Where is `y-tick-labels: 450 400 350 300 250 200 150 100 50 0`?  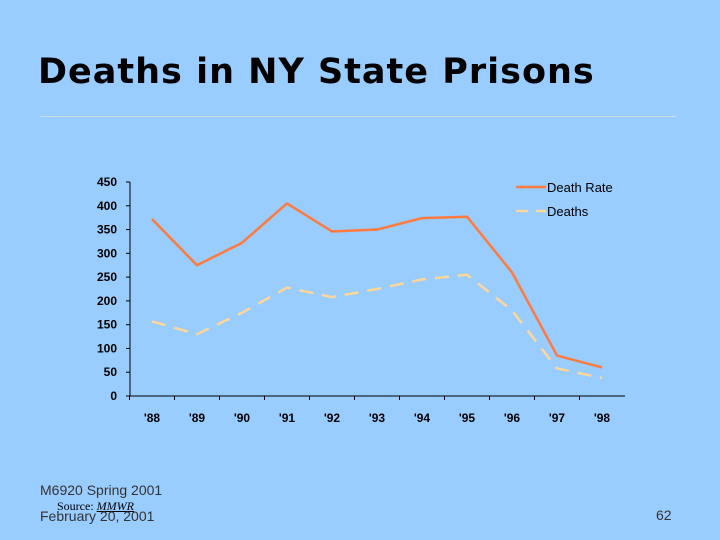
y-tick-labels: 450 400 350 300 250 200 150 100 50 0 is located at coordinates (113, 289).